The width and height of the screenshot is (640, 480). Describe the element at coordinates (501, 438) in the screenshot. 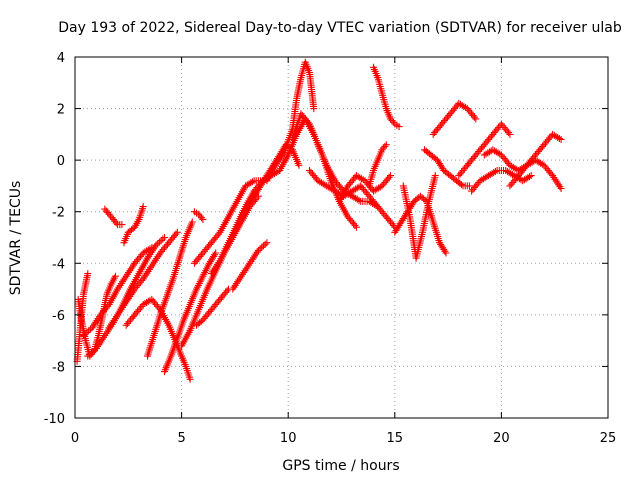

I see `x-tick-label: 20` at that location.